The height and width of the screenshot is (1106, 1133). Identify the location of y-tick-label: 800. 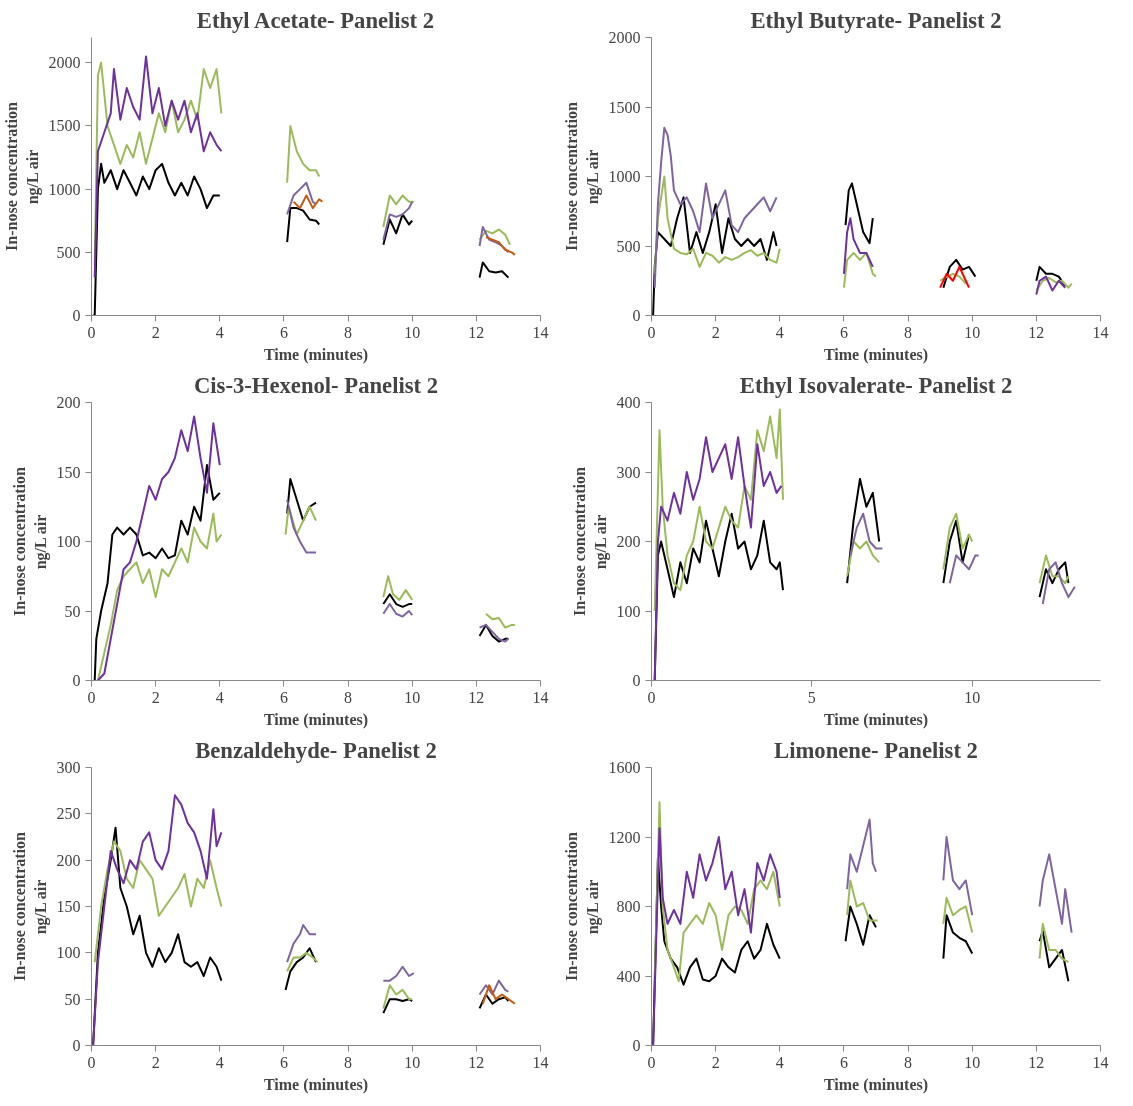
(628, 906).